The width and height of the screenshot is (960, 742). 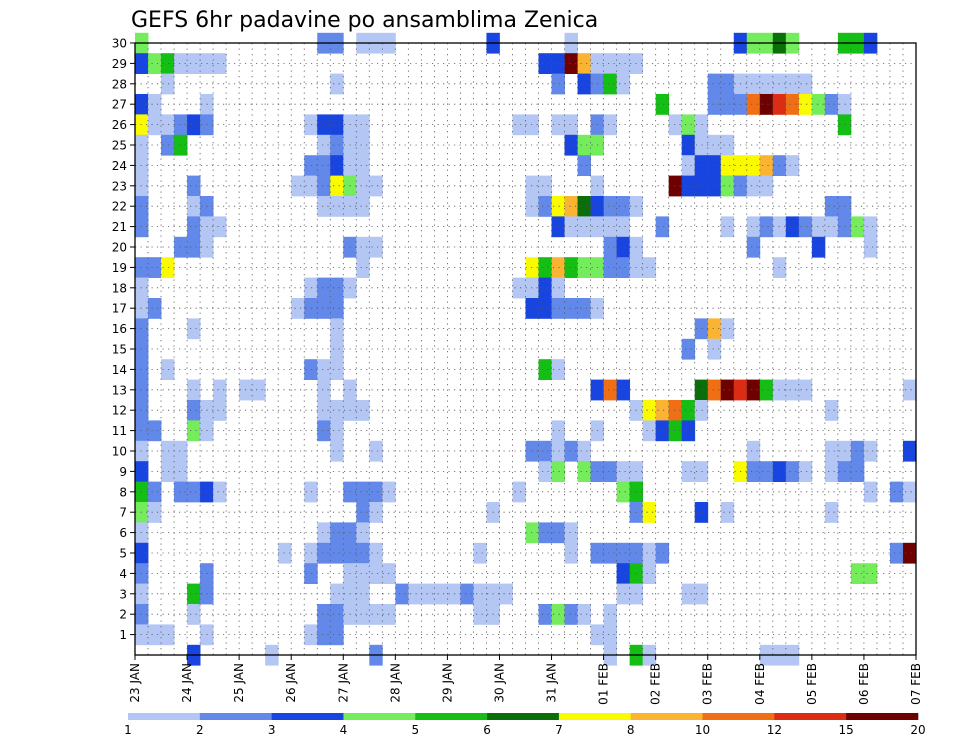 What do you see at coordinates (525, 725) in the screenshot?
I see `colorbar: 1 2 3 4 5 6 7 8 10 12 15 20` at bounding box center [525, 725].